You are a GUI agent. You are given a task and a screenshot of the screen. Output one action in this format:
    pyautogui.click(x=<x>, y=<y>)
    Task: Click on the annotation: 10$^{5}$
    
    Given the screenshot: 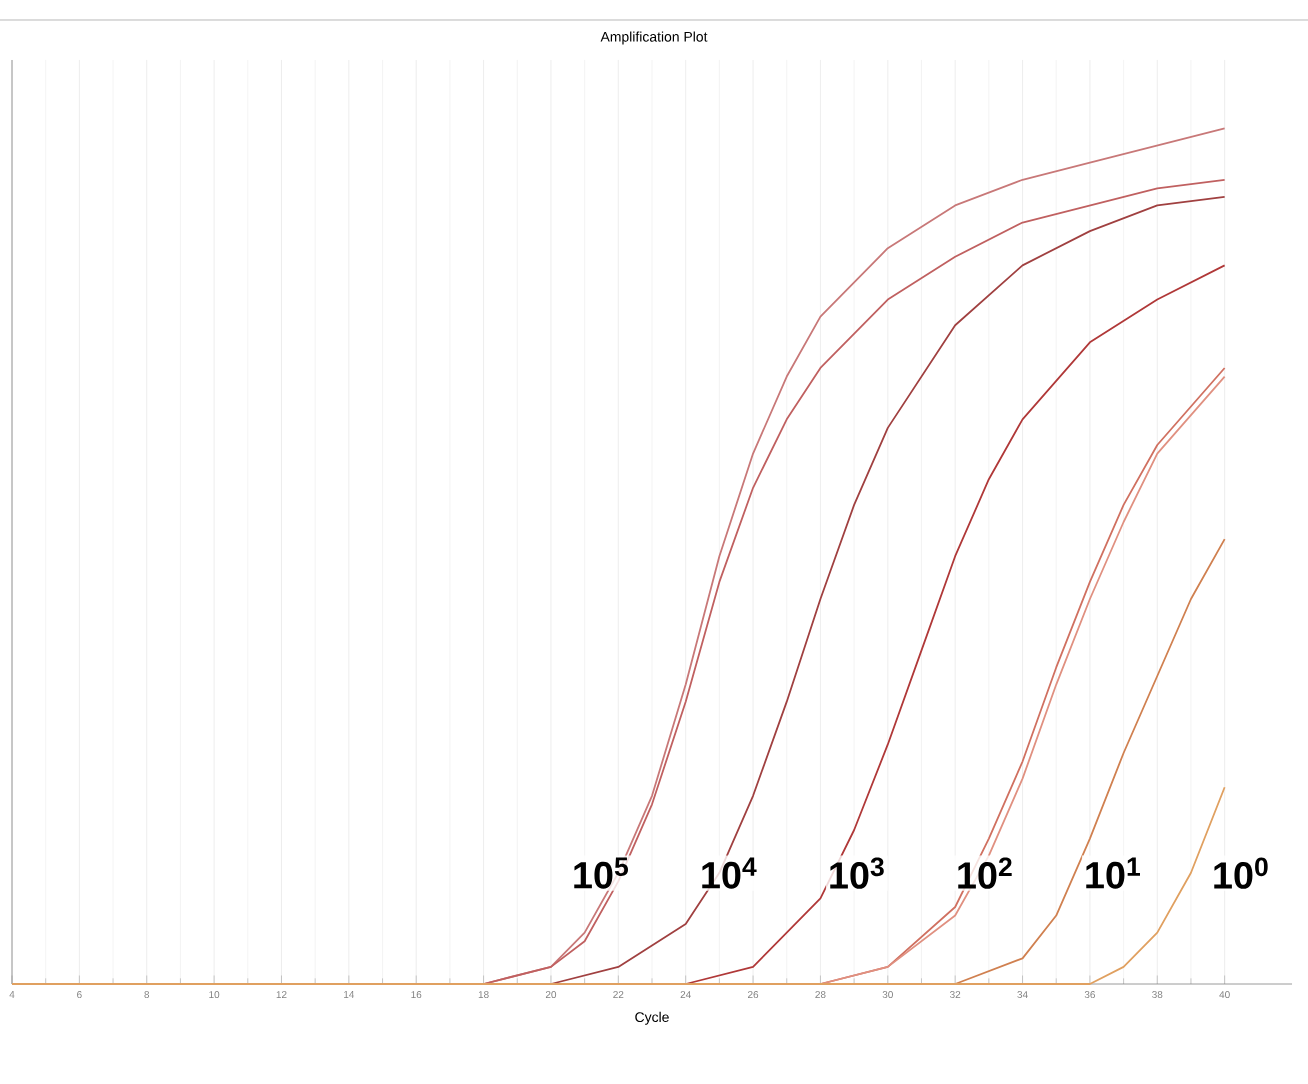 What is the action you would take?
    pyautogui.click(x=601, y=873)
    